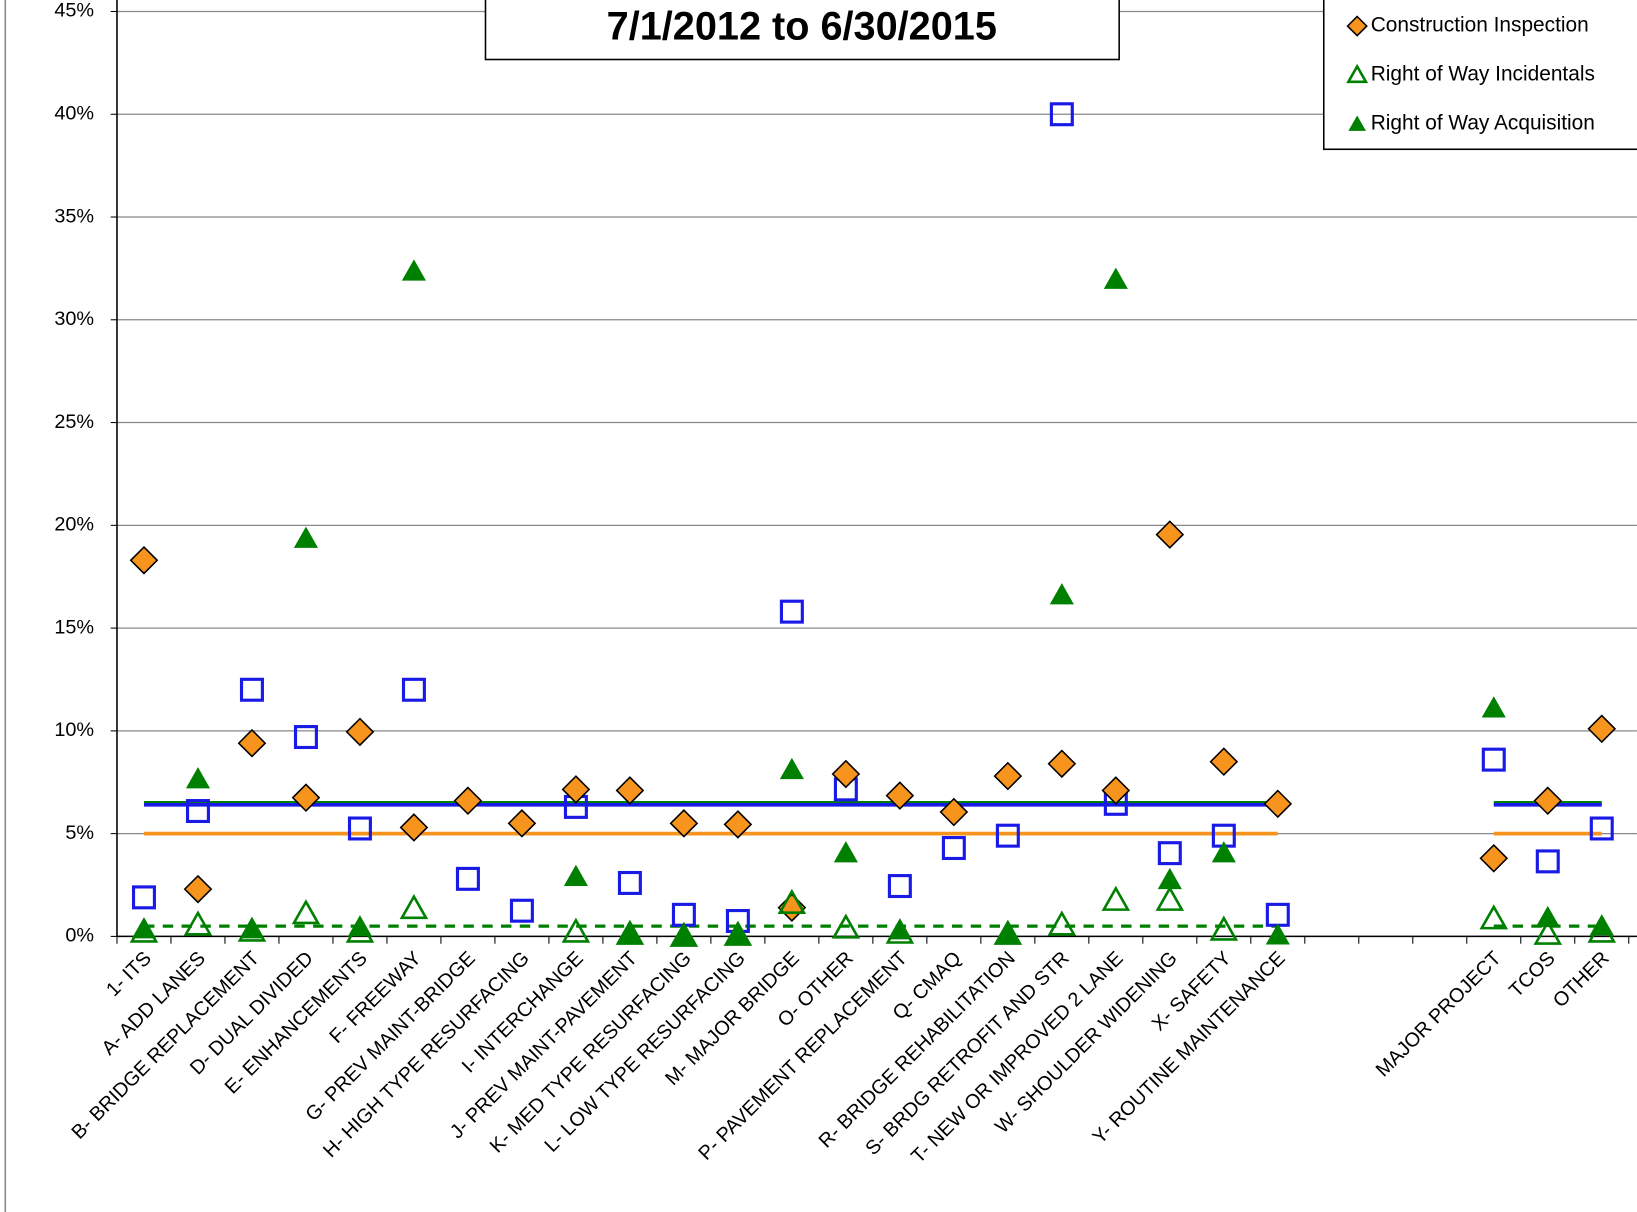 The image size is (1637, 1212). Describe the element at coordinates (1480, 25) in the screenshot. I see `legend-label: Construction Inspection` at that location.